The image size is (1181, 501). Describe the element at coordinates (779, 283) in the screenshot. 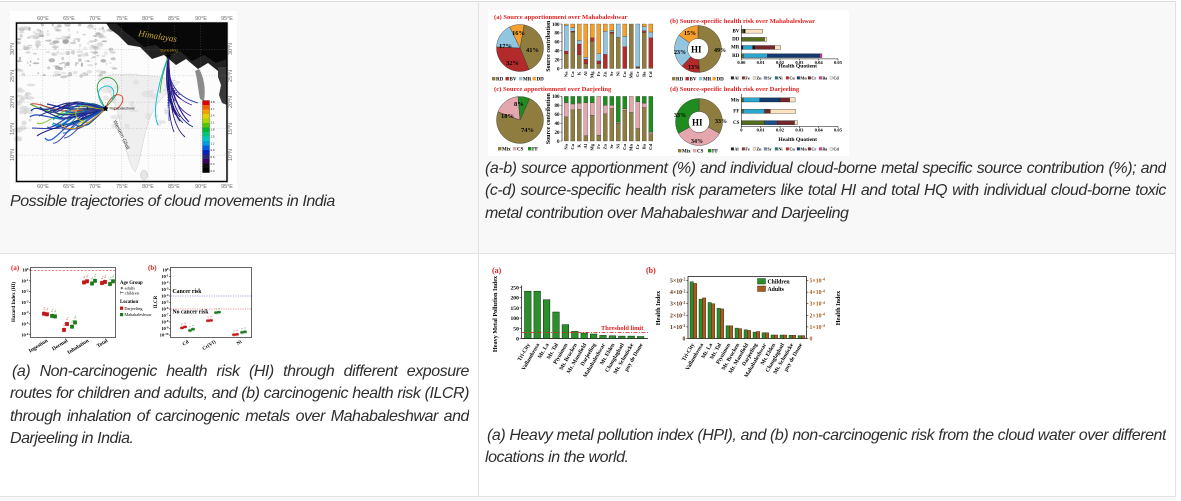

I see `svg-text: Children` at that location.